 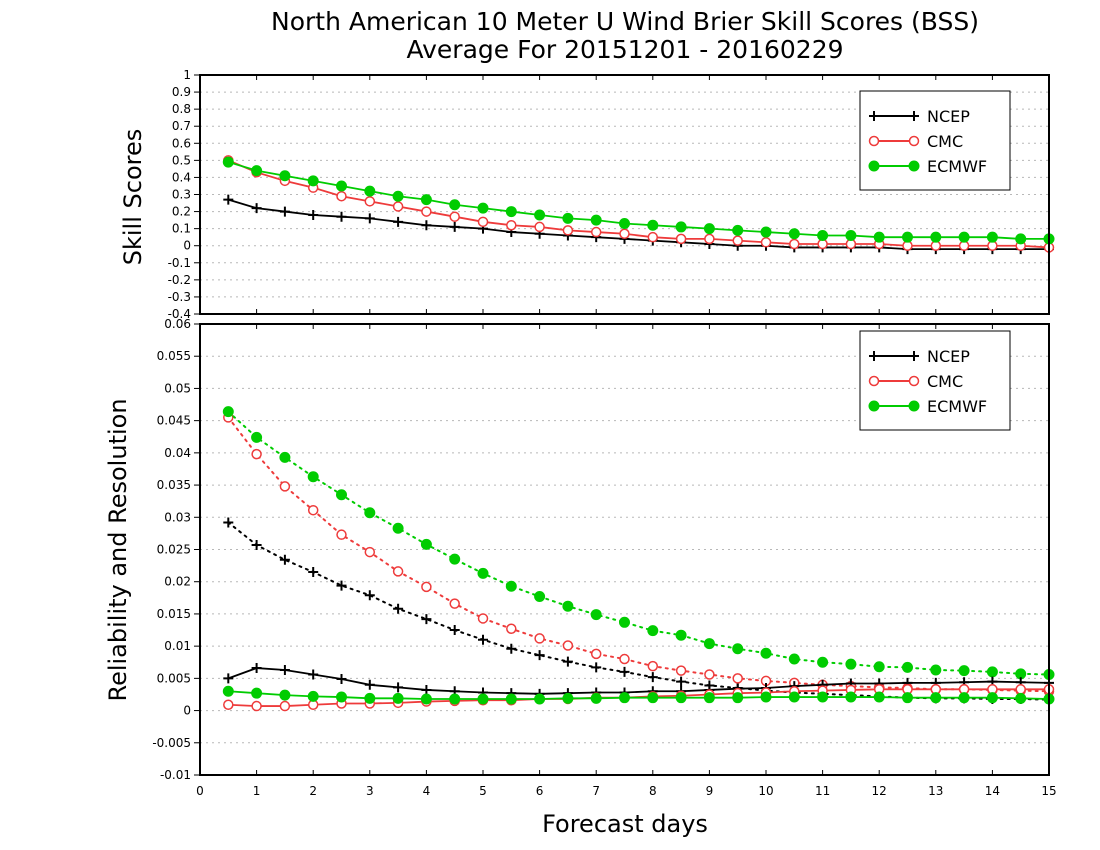 I want to click on chart-title-line2: Average For 20151201 - 20160229, so click(x=624, y=49).